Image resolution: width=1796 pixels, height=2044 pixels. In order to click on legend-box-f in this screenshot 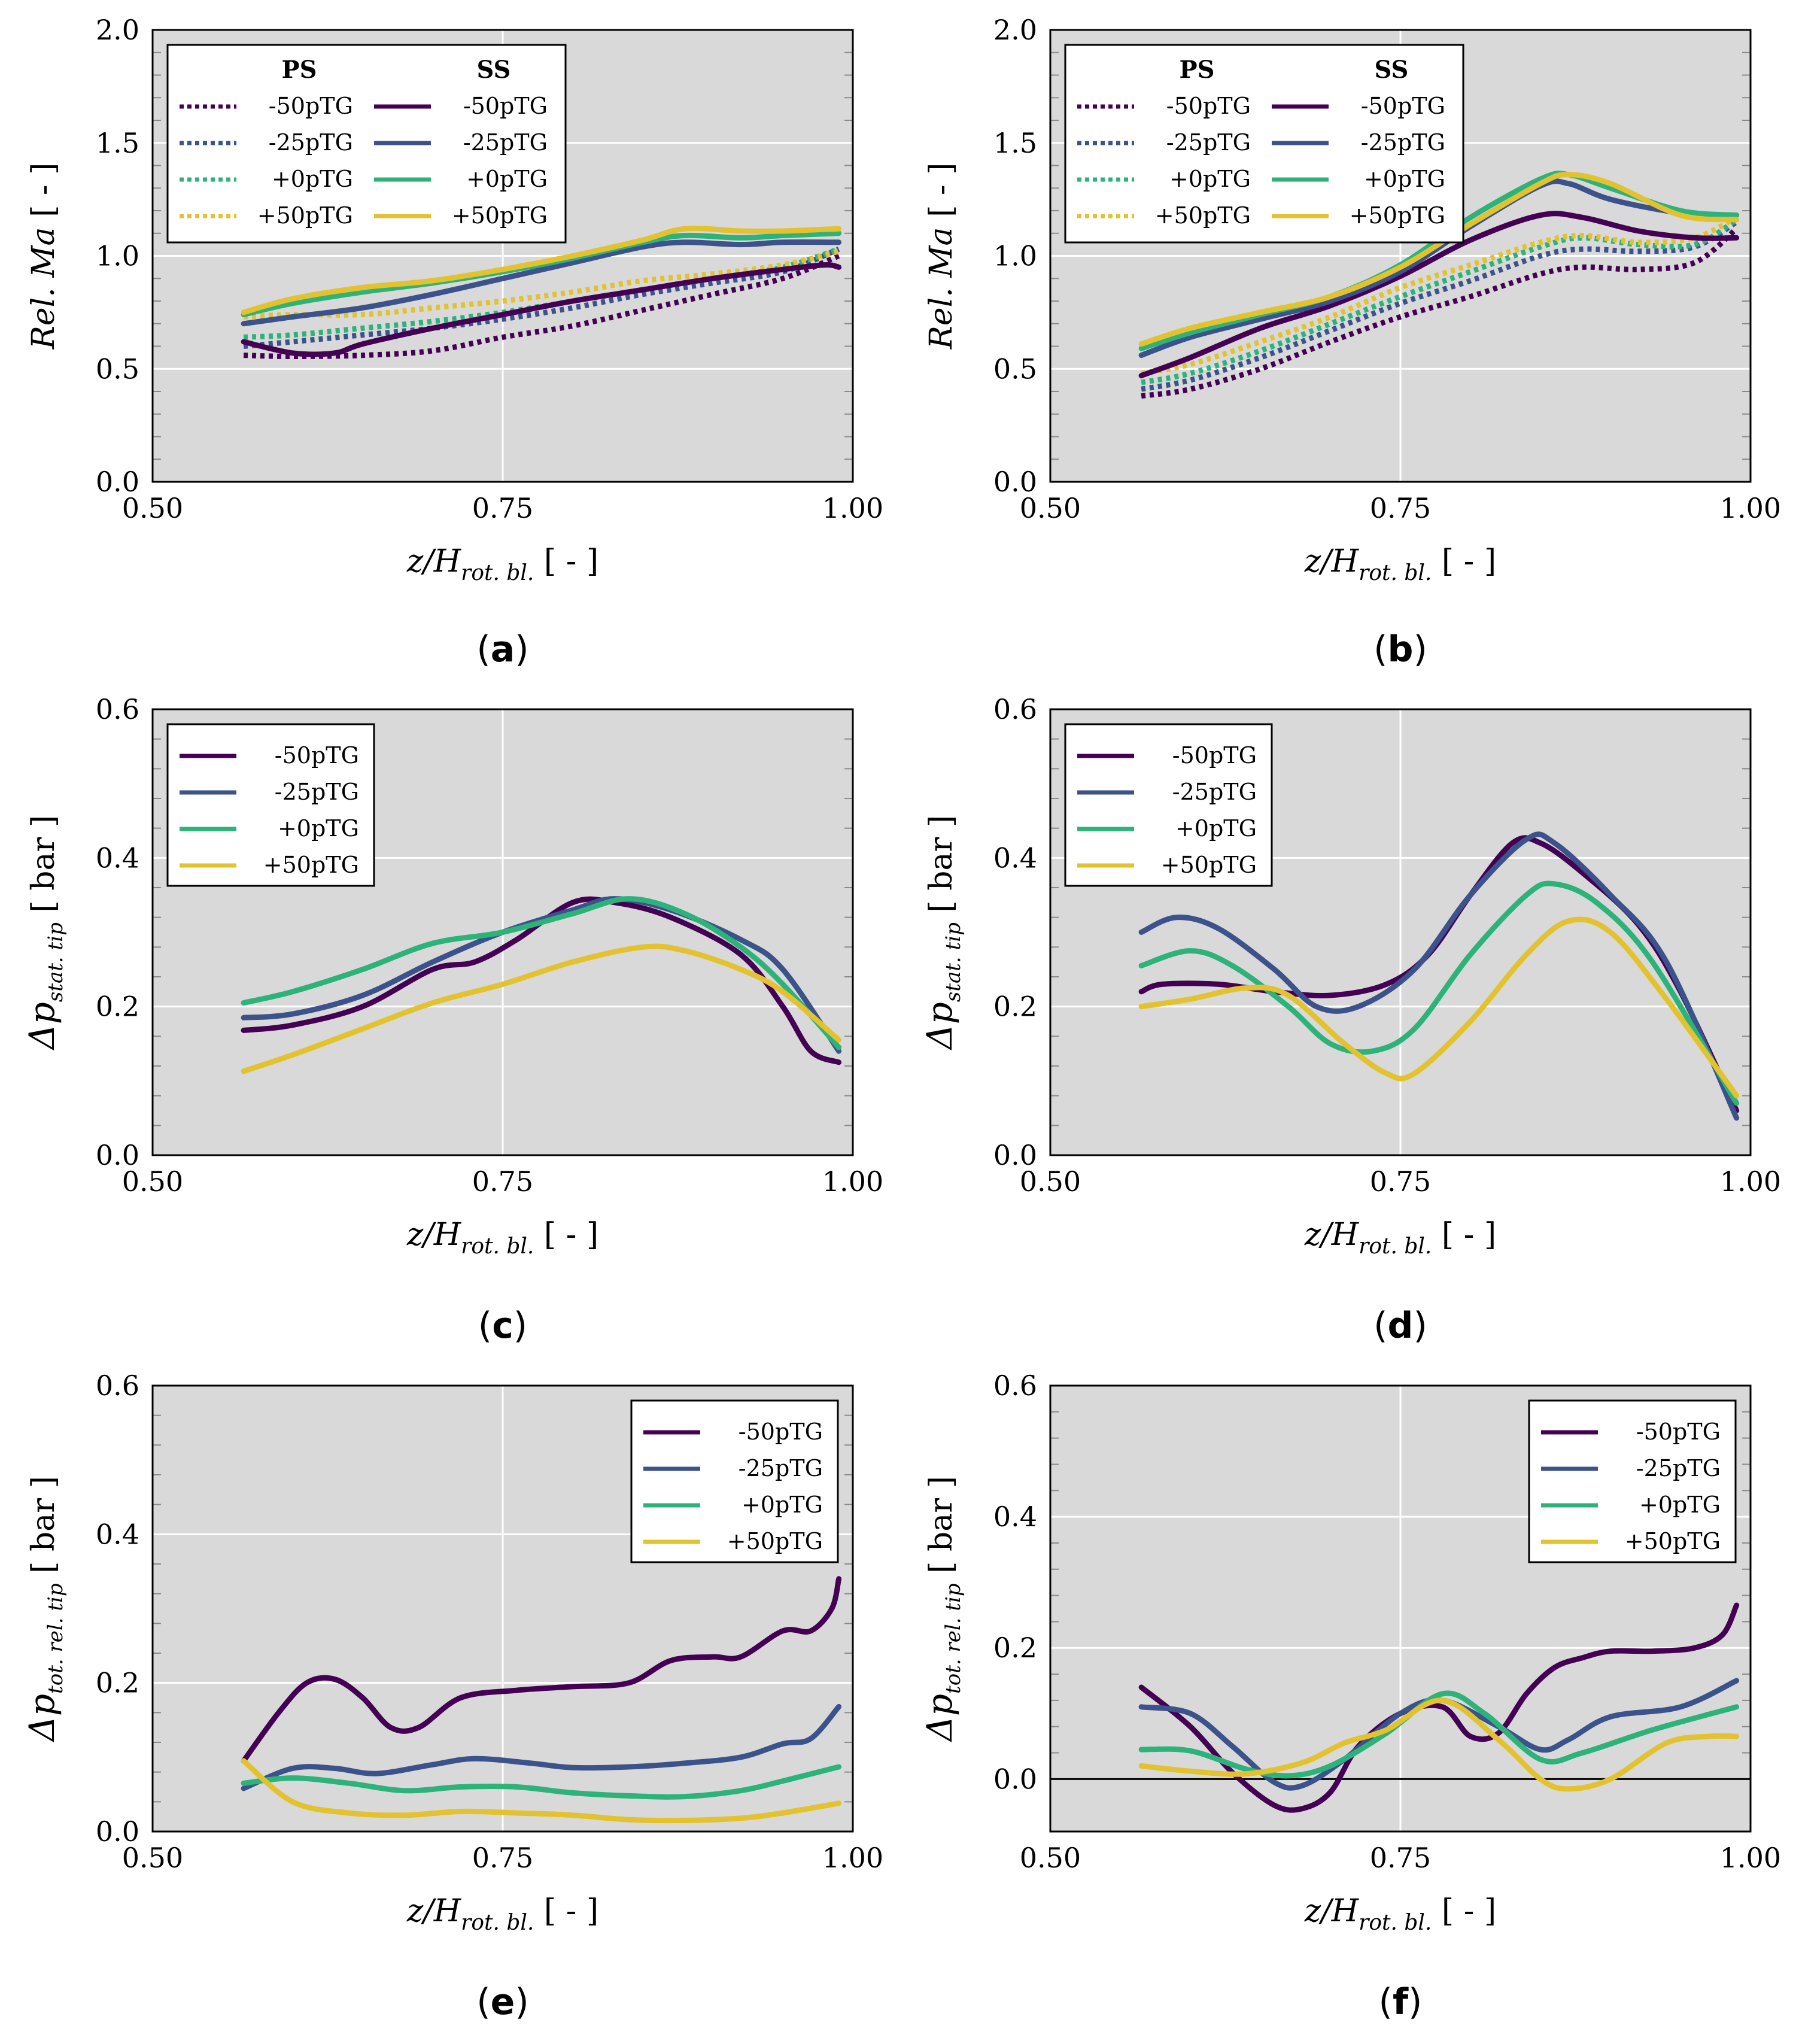, I will do `click(1632, 1481)`.